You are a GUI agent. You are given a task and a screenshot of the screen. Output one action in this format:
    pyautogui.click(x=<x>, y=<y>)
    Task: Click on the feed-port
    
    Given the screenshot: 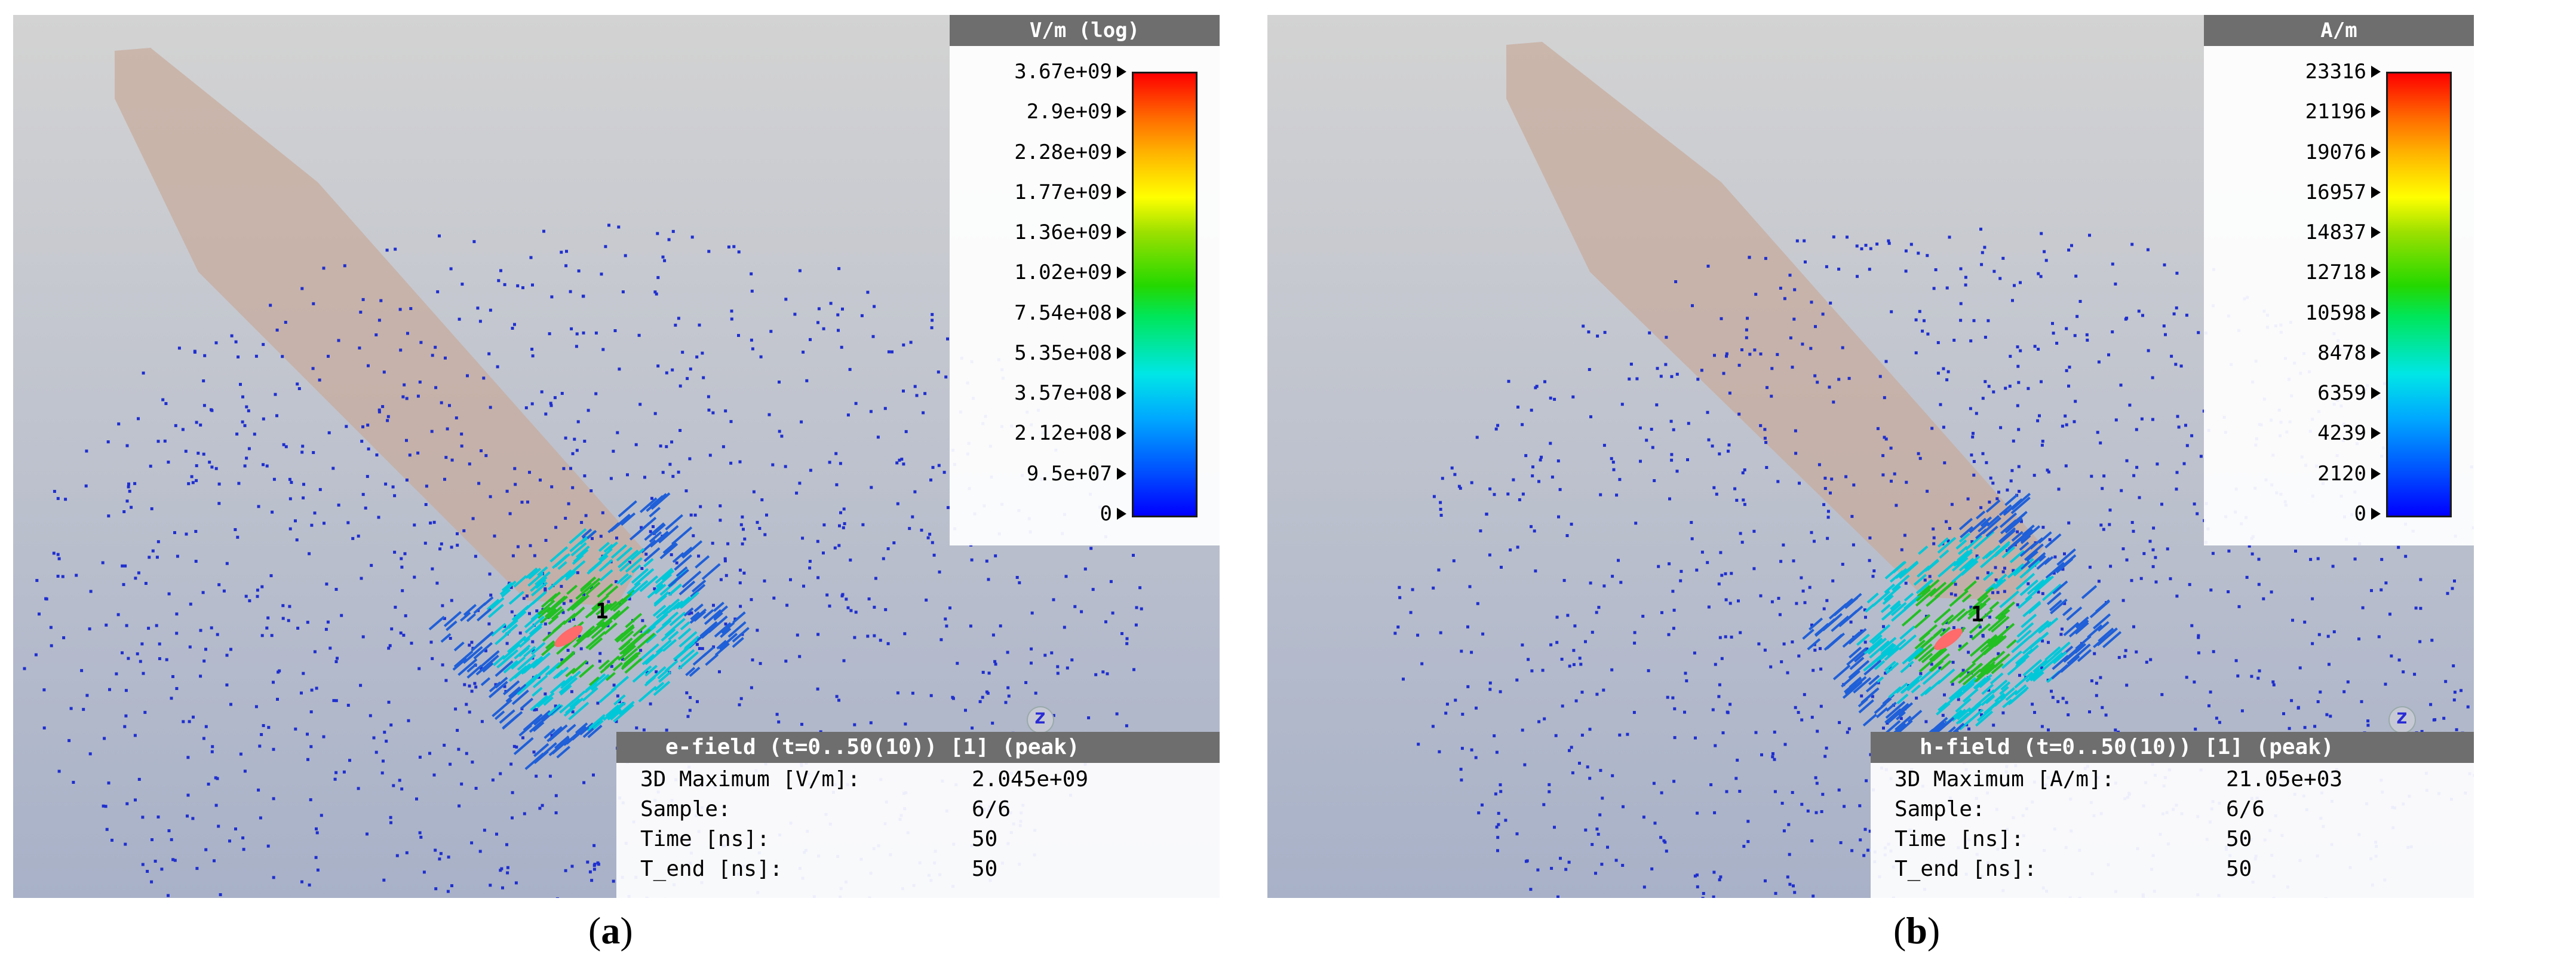 What is the action you would take?
    pyautogui.click(x=1948, y=639)
    